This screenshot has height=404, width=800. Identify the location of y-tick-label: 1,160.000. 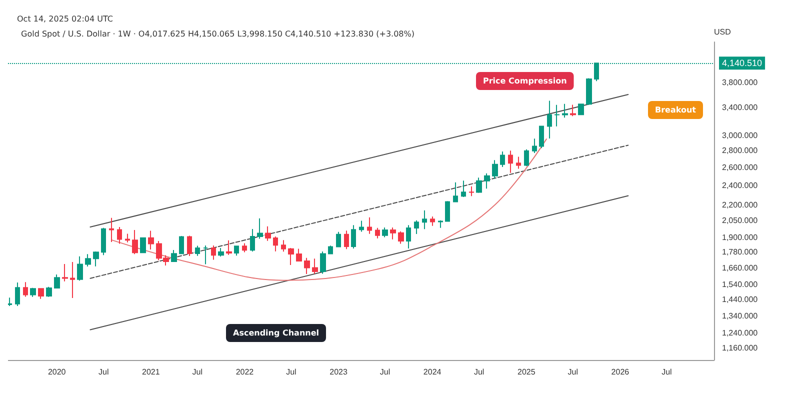
(740, 348).